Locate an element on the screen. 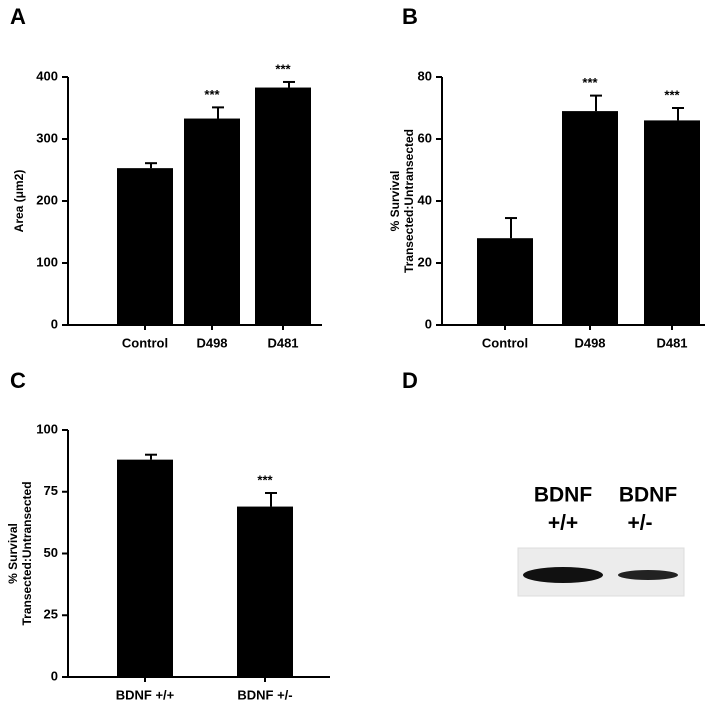  y-tick-label: 25 is located at coordinates (51, 614).